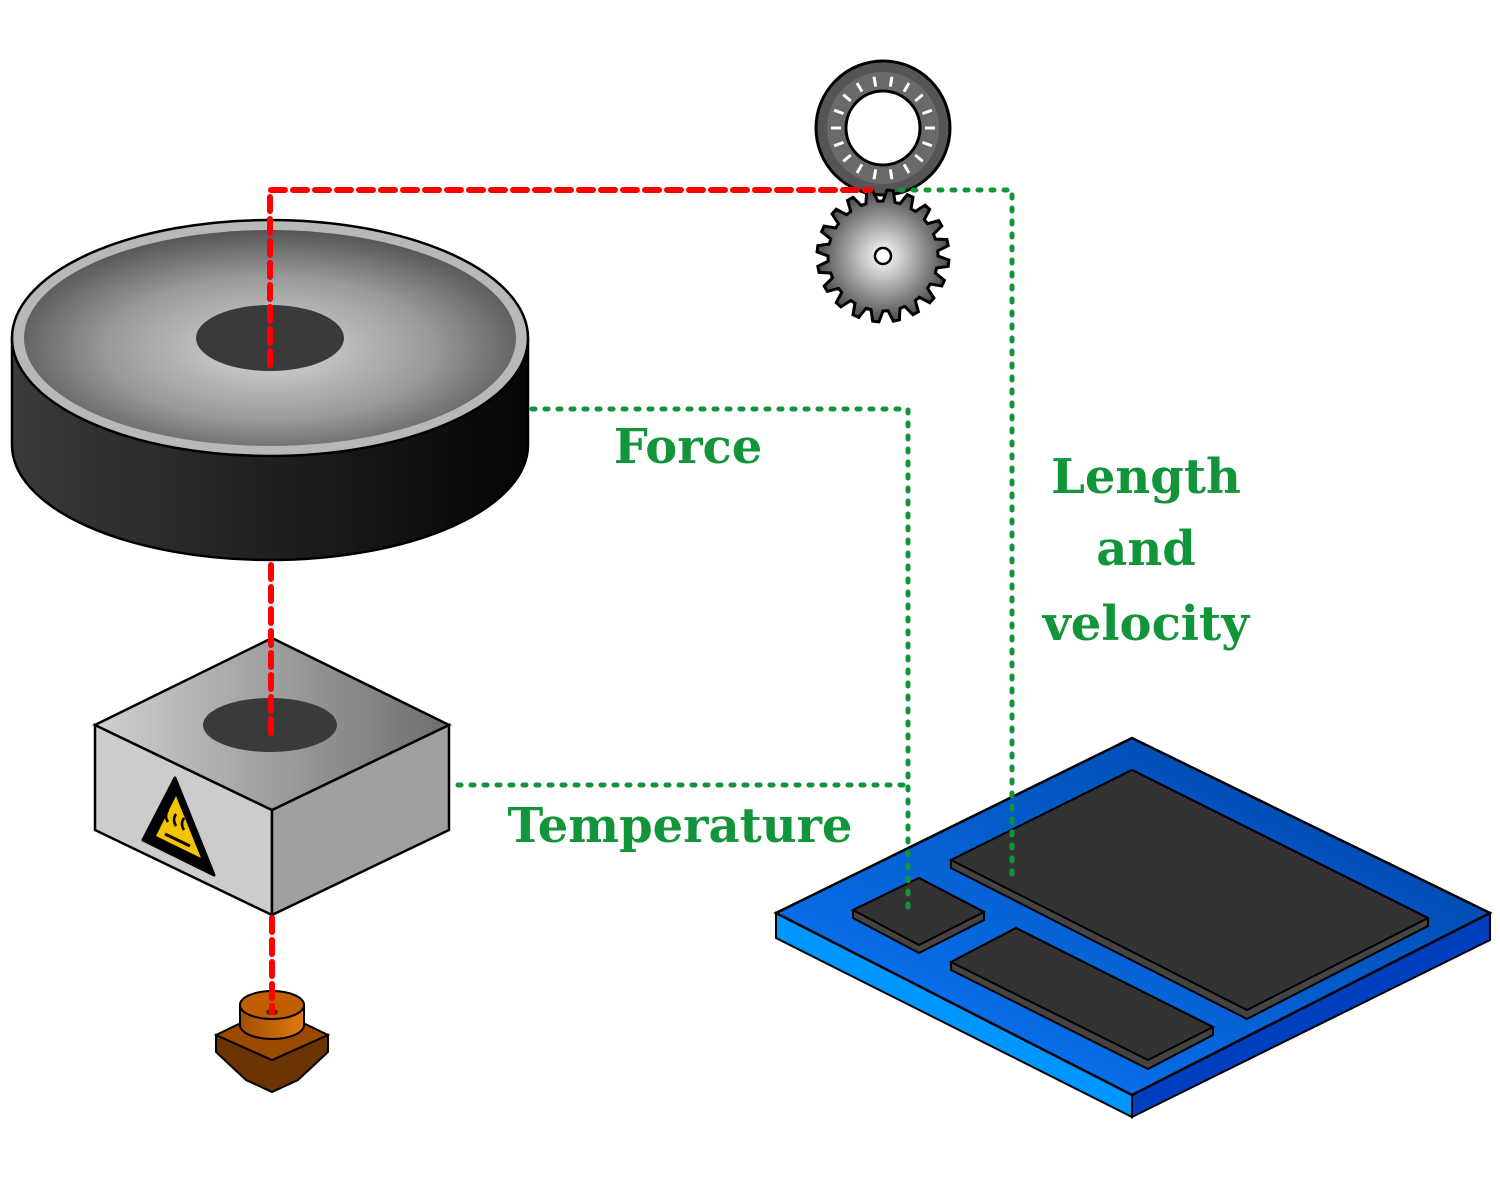 Image resolution: width=1500 pixels, height=1200 pixels. Describe the element at coordinates (883, 256) in the screenshot. I see `drive-gear-icon` at that location.